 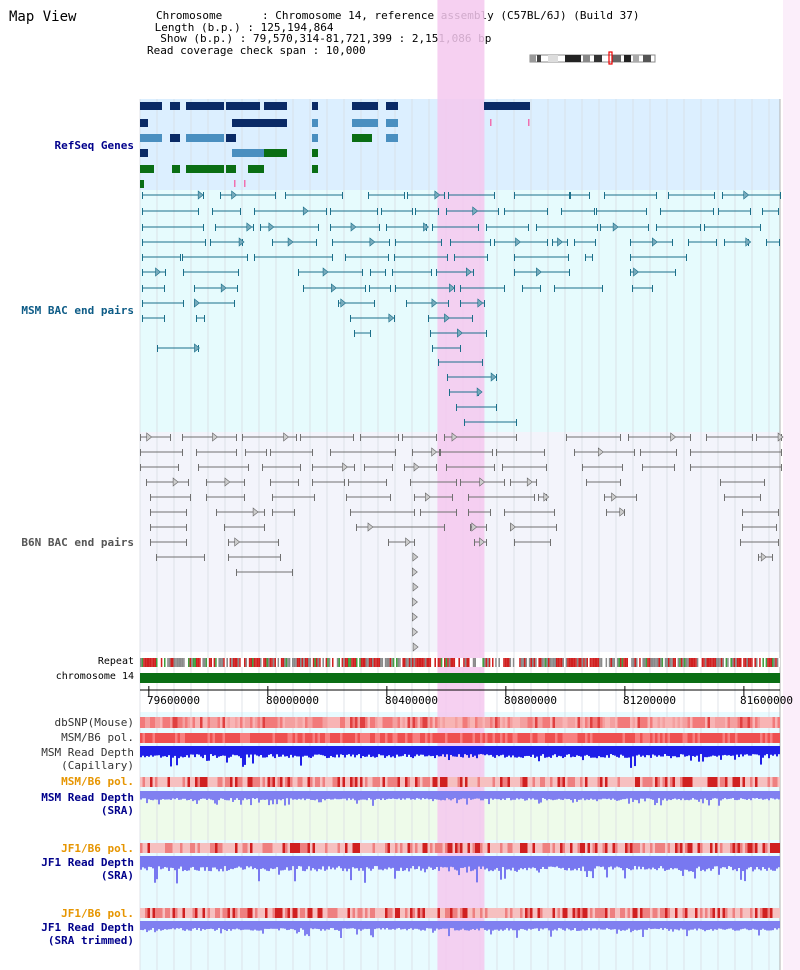 I want to click on track-label-jf1-depth-sra: JF1 Read Depth, so click(x=87, y=862).